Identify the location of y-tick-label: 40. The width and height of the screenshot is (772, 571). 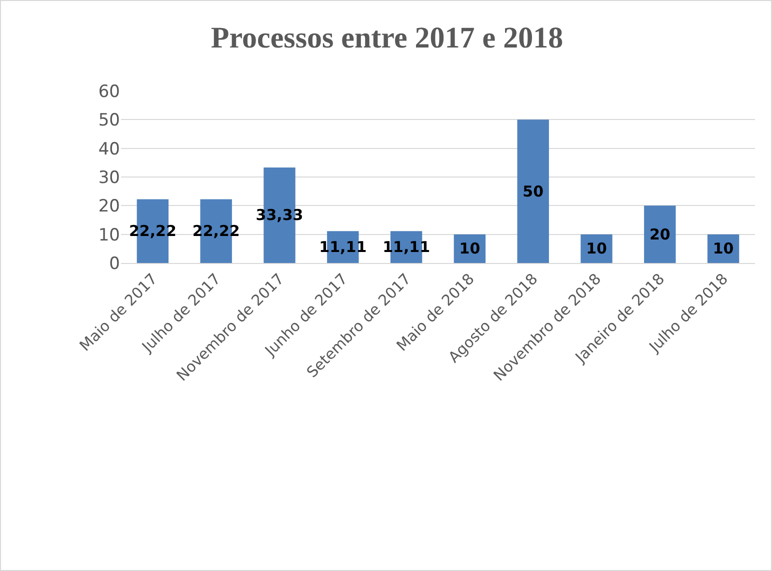
(109, 149).